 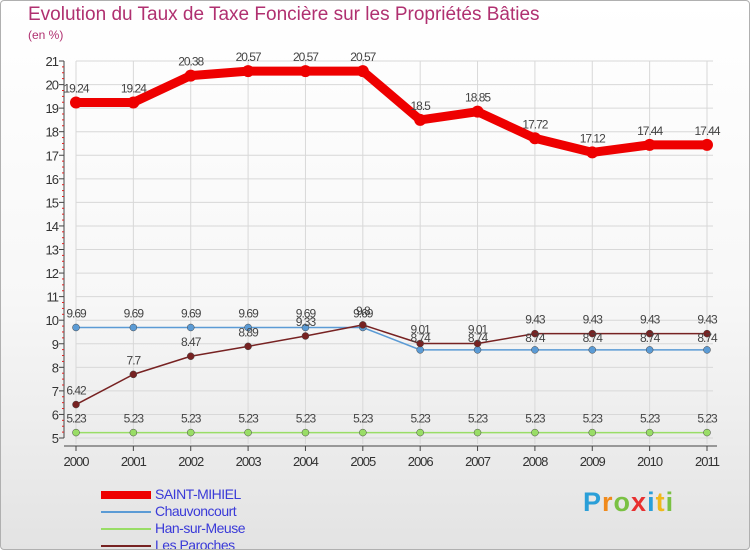 I want to click on y-tick-label: 5, so click(x=55, y=438).